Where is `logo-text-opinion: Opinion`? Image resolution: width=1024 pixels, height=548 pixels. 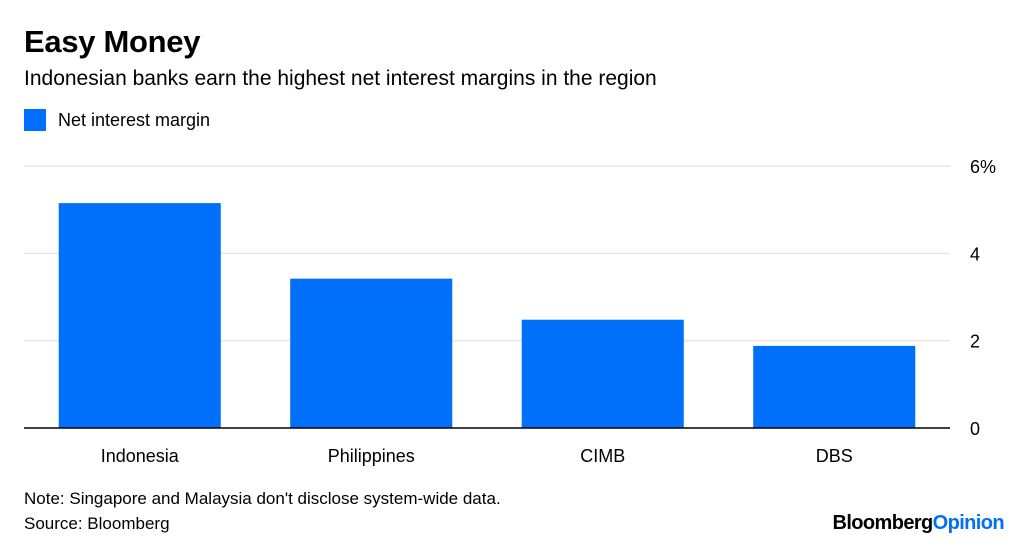
logo-text-opinion: Opinion is located at coordinates (968, 523).